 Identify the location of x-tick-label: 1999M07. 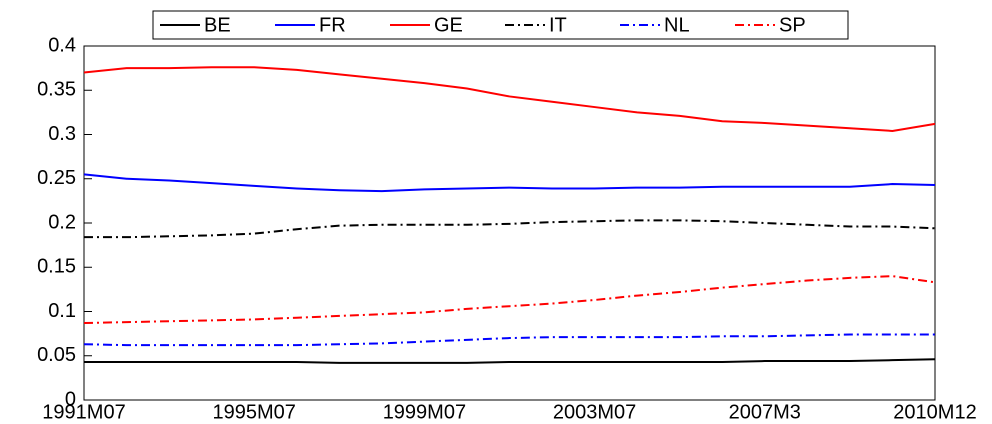
(424, 412).